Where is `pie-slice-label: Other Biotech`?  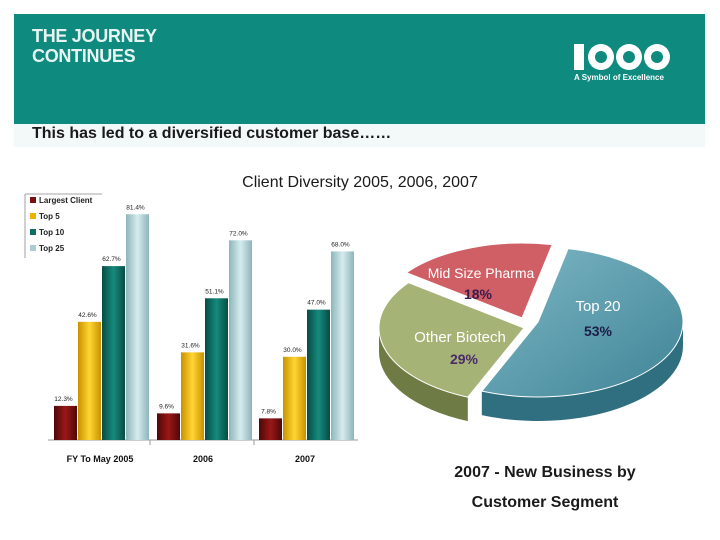
pie-slice-label: Other Biotech is located at coordinates (460, 337).